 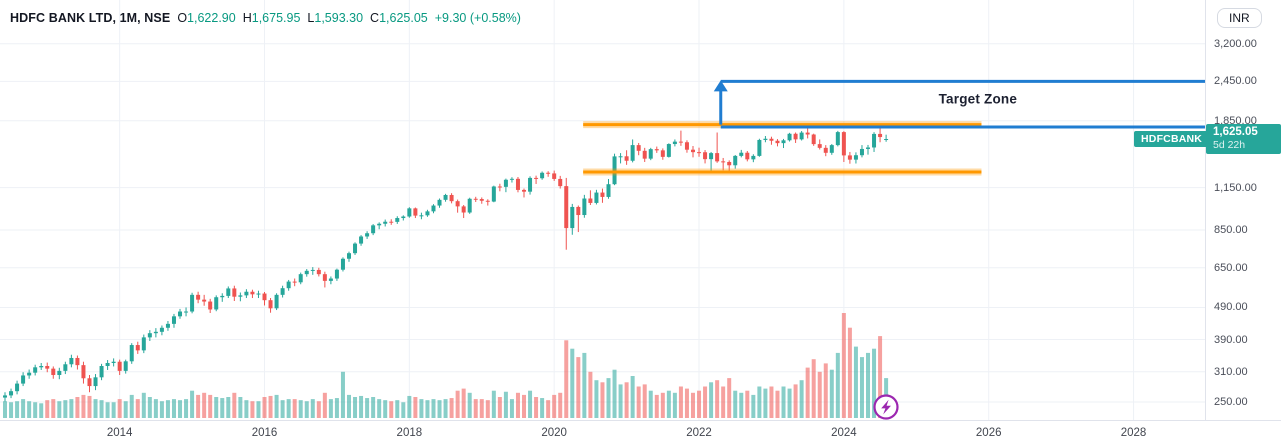 I want to click on time-axis-label: 2020, so click(x=554, y=433).